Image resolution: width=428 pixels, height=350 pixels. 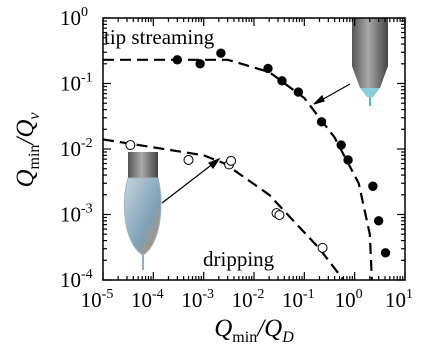 I want to click on axis-label-part: v, so click(x=34, y=116).